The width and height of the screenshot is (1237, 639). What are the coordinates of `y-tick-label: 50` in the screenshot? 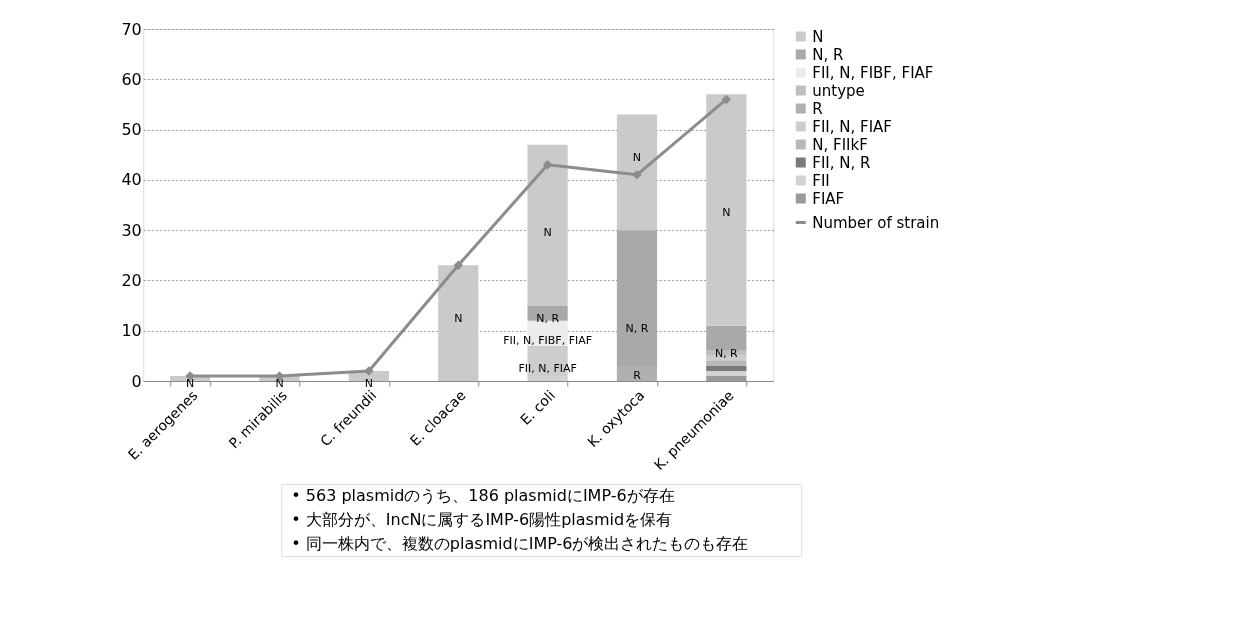 It's located at (131, 130).